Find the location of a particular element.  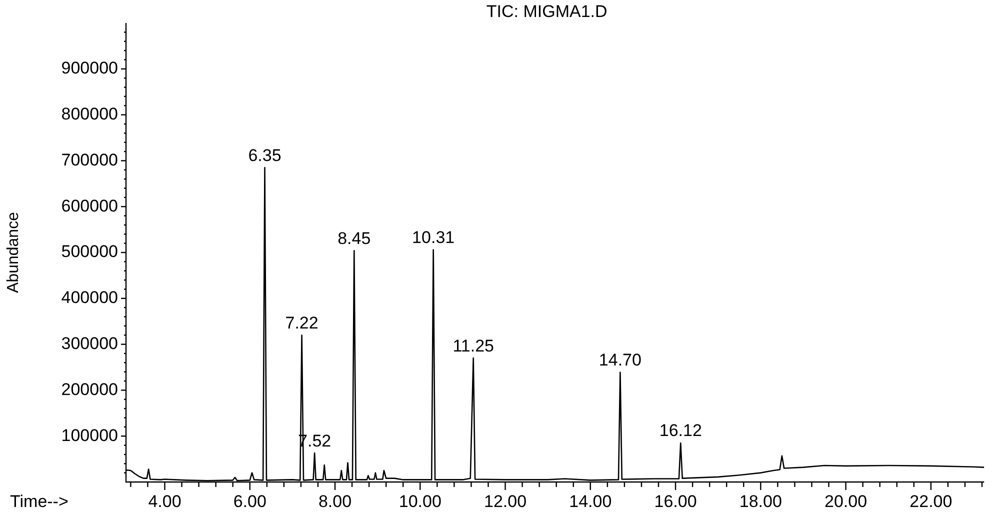

y-tick-label: 200000 is located at coordinates (89, 389).